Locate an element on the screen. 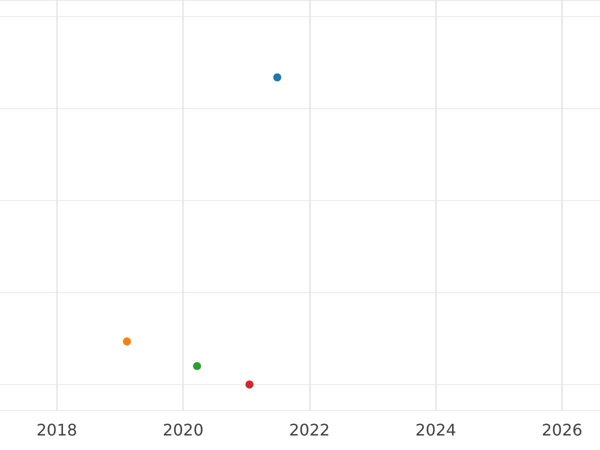  x-tick-label: 2026 is located at coordinates (562, 430).